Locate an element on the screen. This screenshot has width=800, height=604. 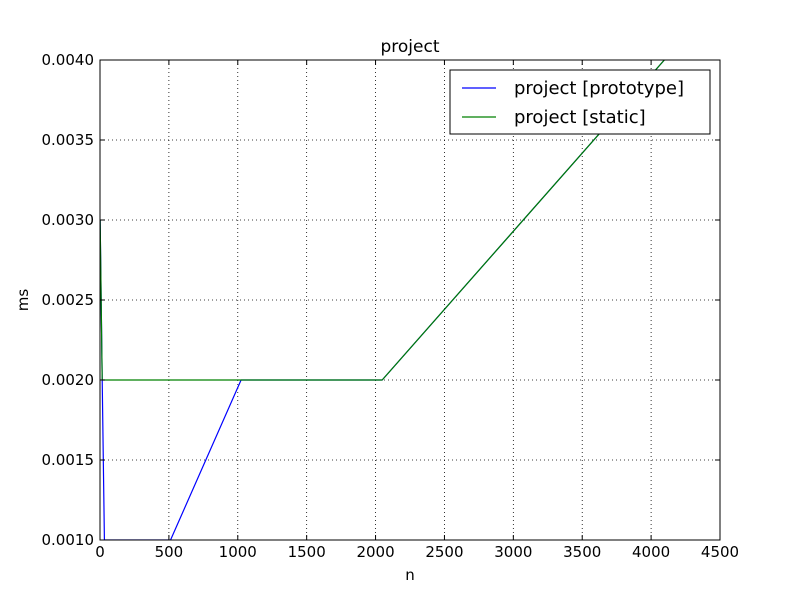
x-tick-label: 1500 is located at coordinates (307, 552).